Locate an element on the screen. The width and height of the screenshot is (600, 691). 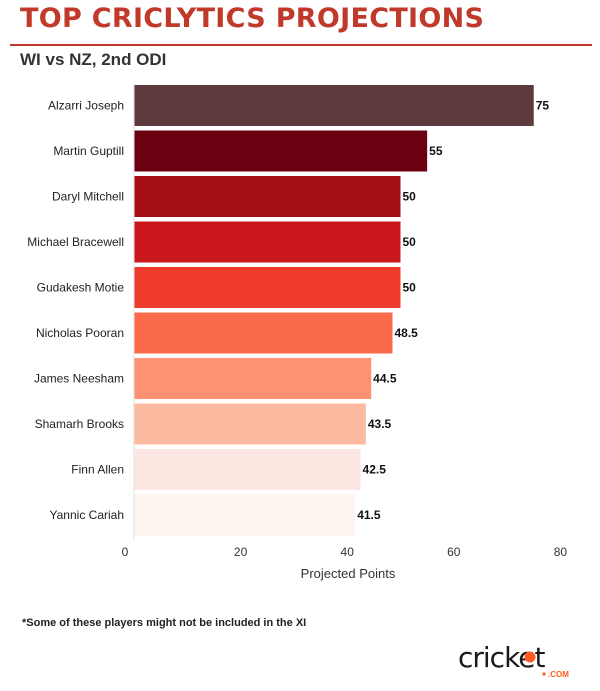
value-label-michael-bracewell: 50 is located at coordinates (410, 242).